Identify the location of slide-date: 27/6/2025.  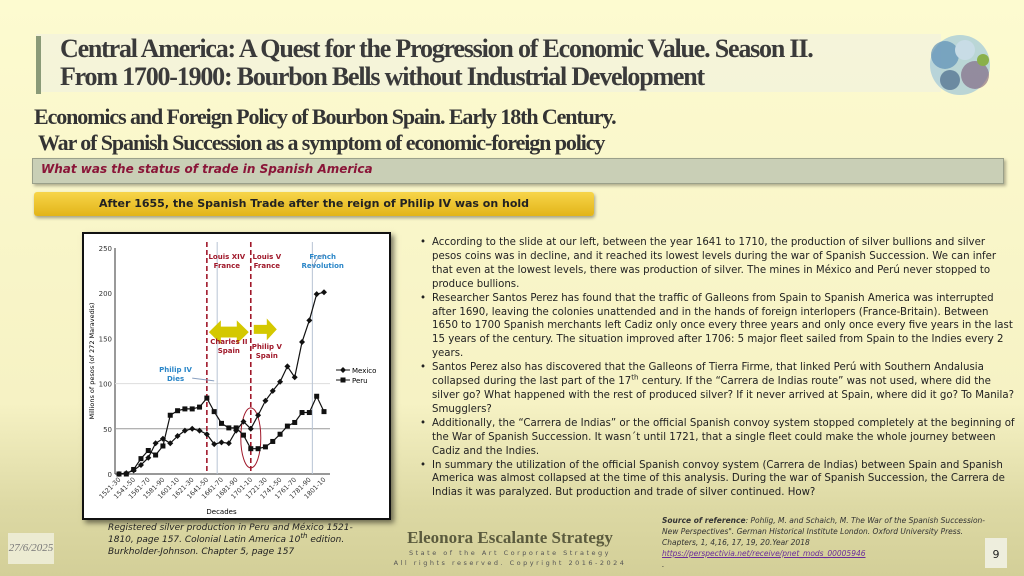
(31, 548).